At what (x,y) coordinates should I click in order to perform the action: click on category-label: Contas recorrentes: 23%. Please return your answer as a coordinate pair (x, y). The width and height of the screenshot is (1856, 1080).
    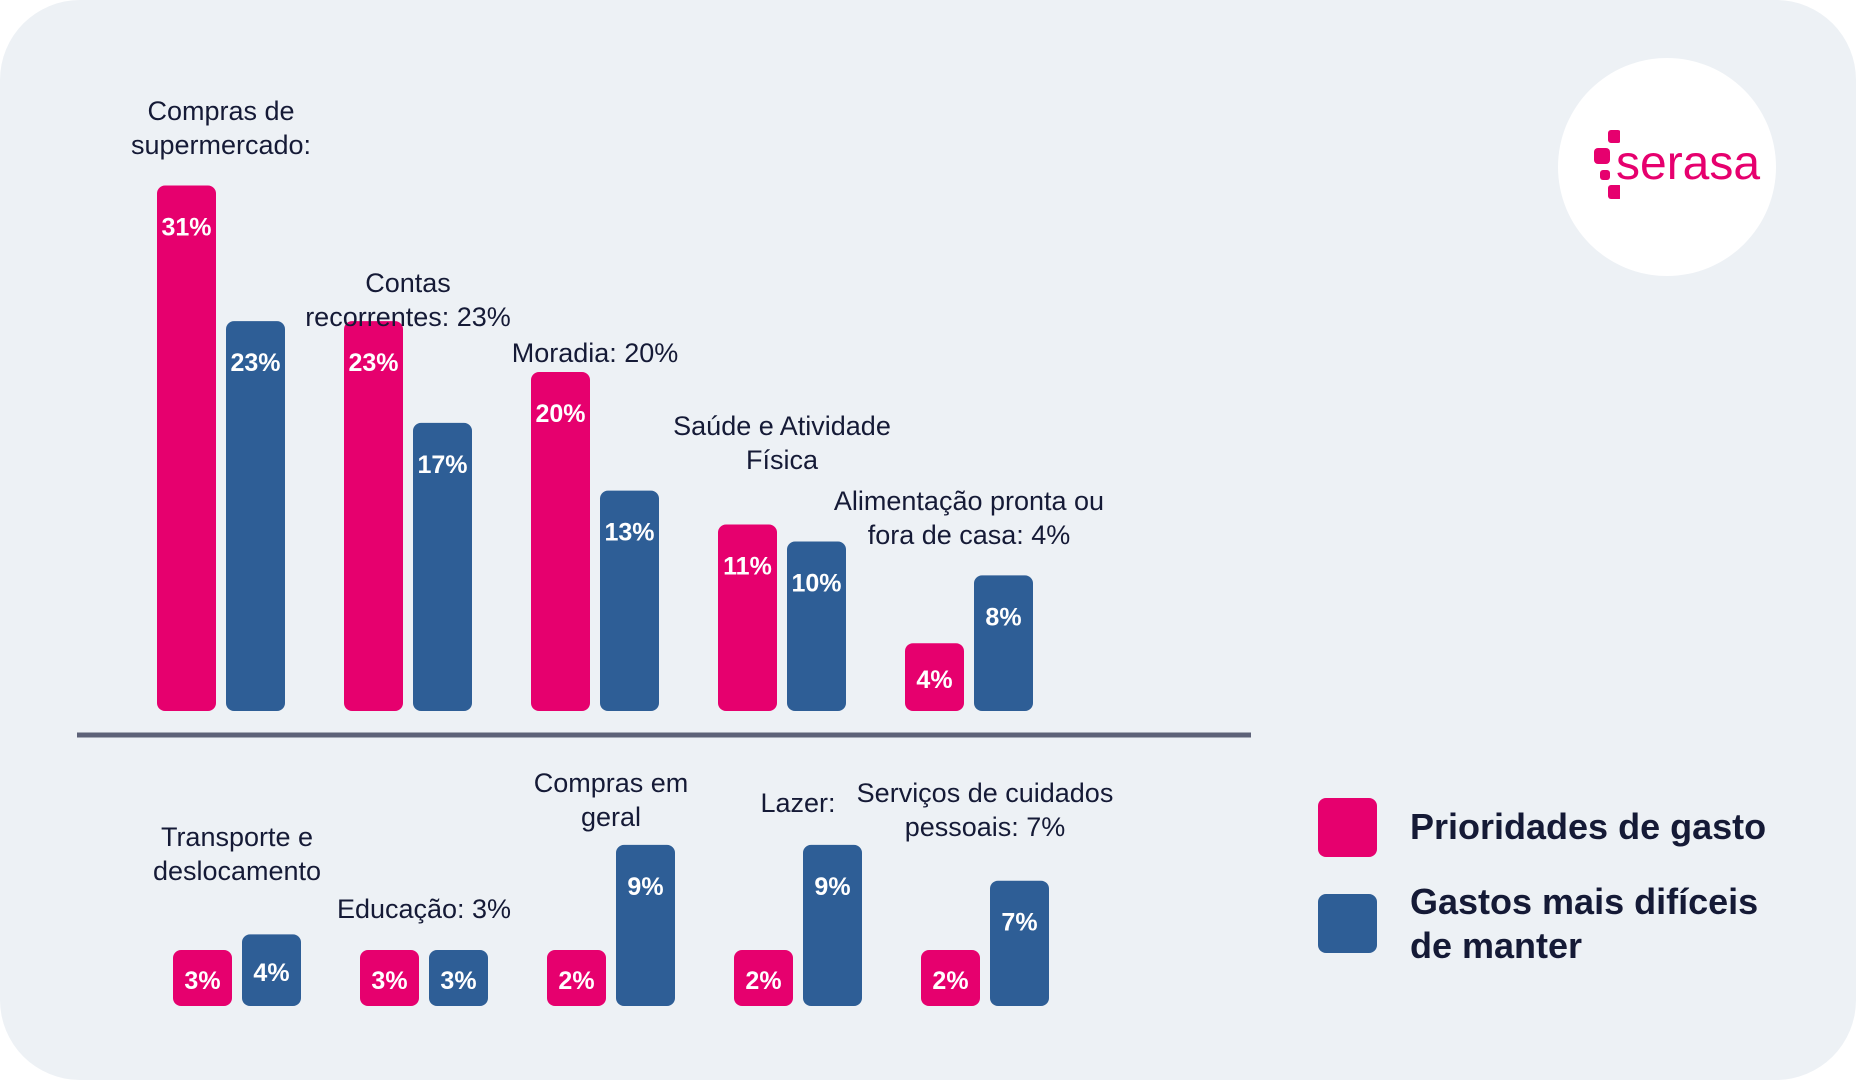
    Looking at the image, I should click on (408, 300).